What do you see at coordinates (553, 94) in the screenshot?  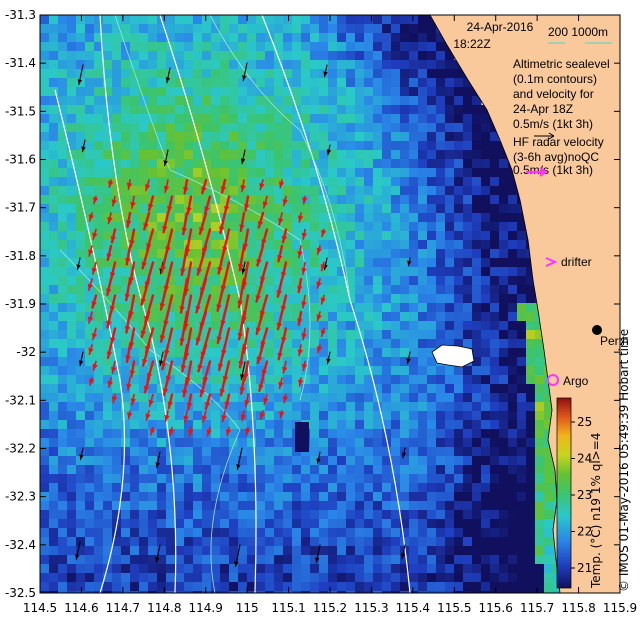 I see `altimetric-line-3: and velocity for` at bounding box center [553, 94].